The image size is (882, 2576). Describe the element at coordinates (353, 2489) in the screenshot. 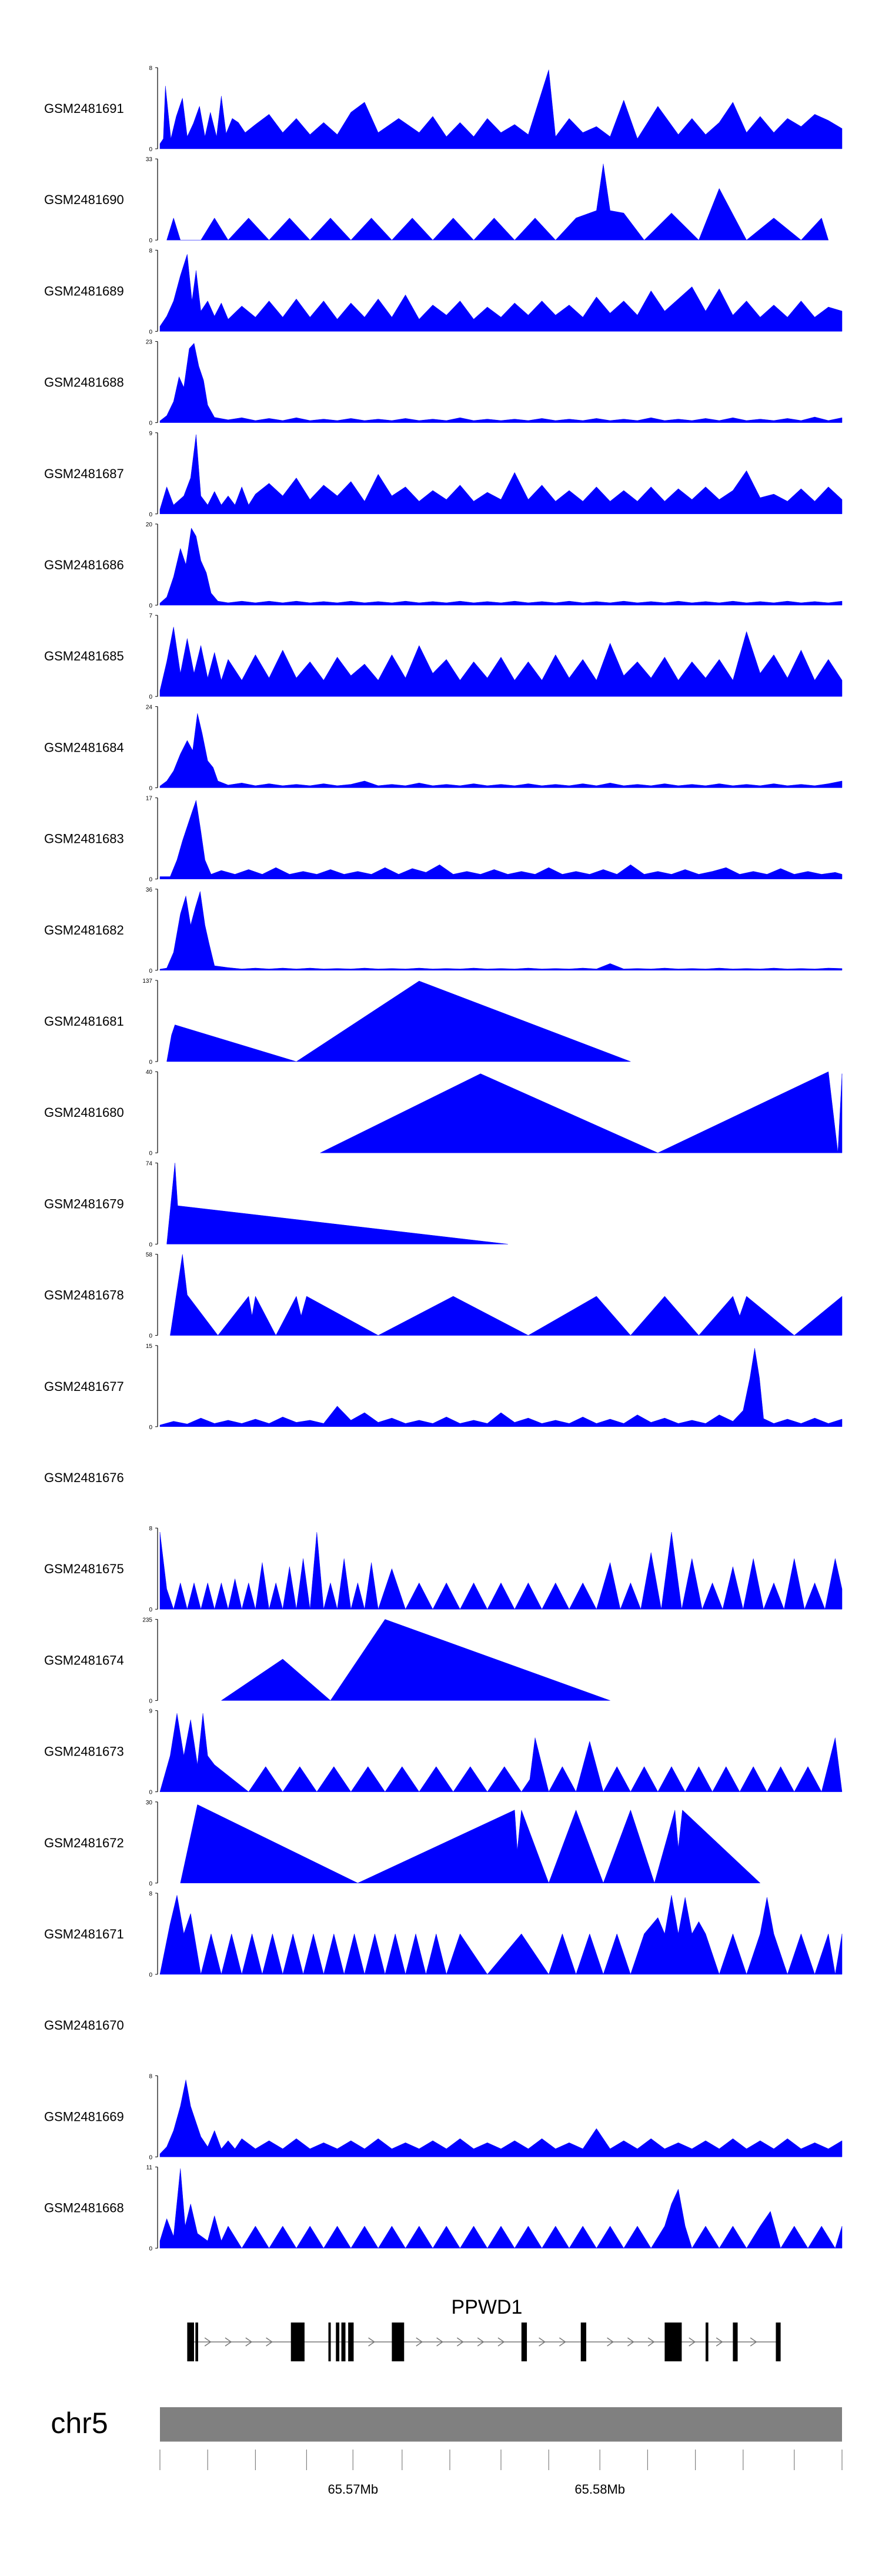

I see `axis-tick-label: 65.57Mb` at that location.